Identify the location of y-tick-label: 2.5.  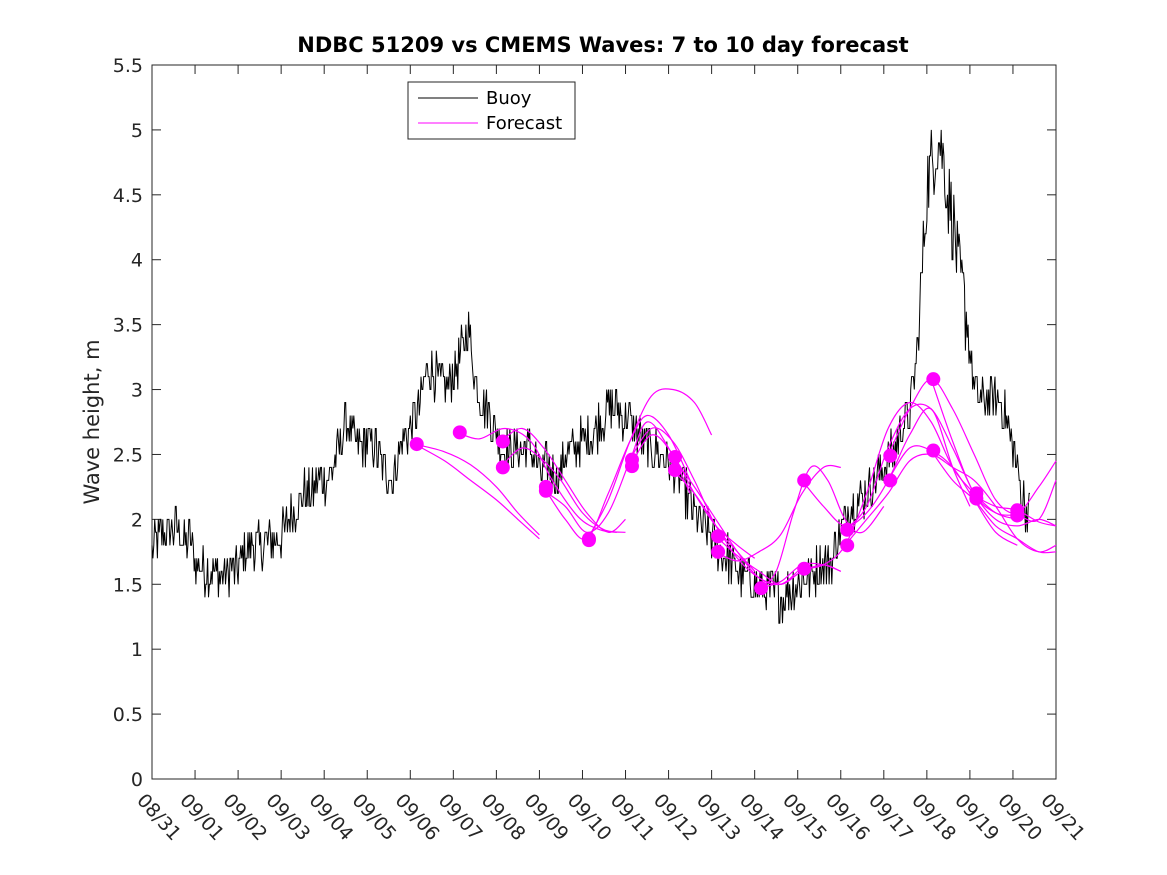
(128, 455).